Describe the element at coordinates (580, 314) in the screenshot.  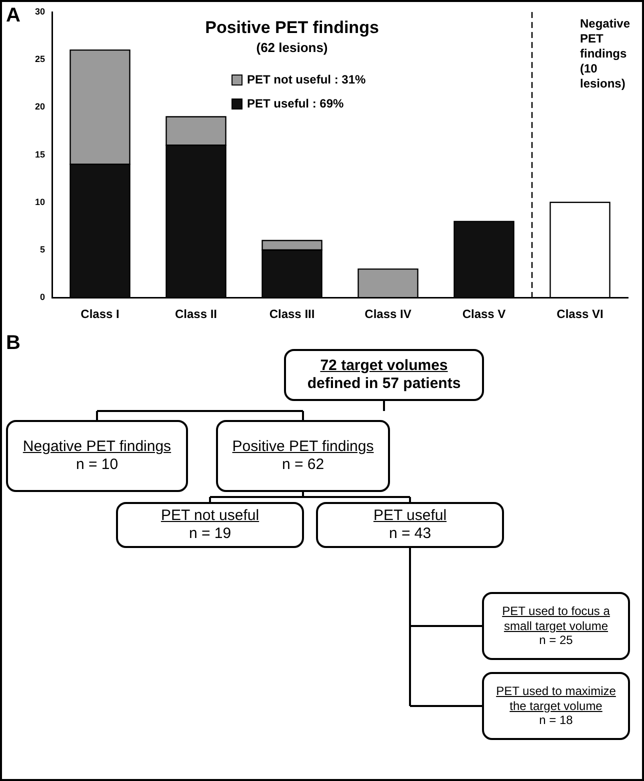
I see `x-tick-label: Class VI` at that location.